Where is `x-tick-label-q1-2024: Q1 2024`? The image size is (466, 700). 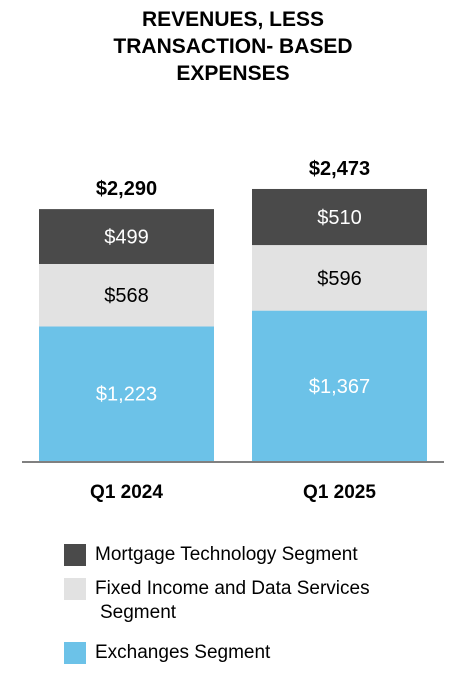 x-tick-label-q1-2024: Q1 2024 is located at coordinates (126, 492).